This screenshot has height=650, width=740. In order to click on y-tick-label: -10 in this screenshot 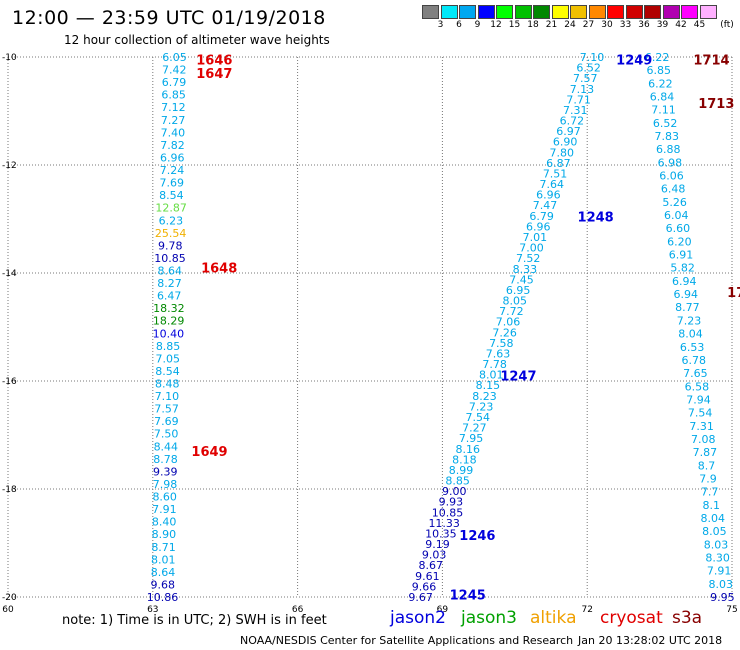, I will do `click(9, 58)`.